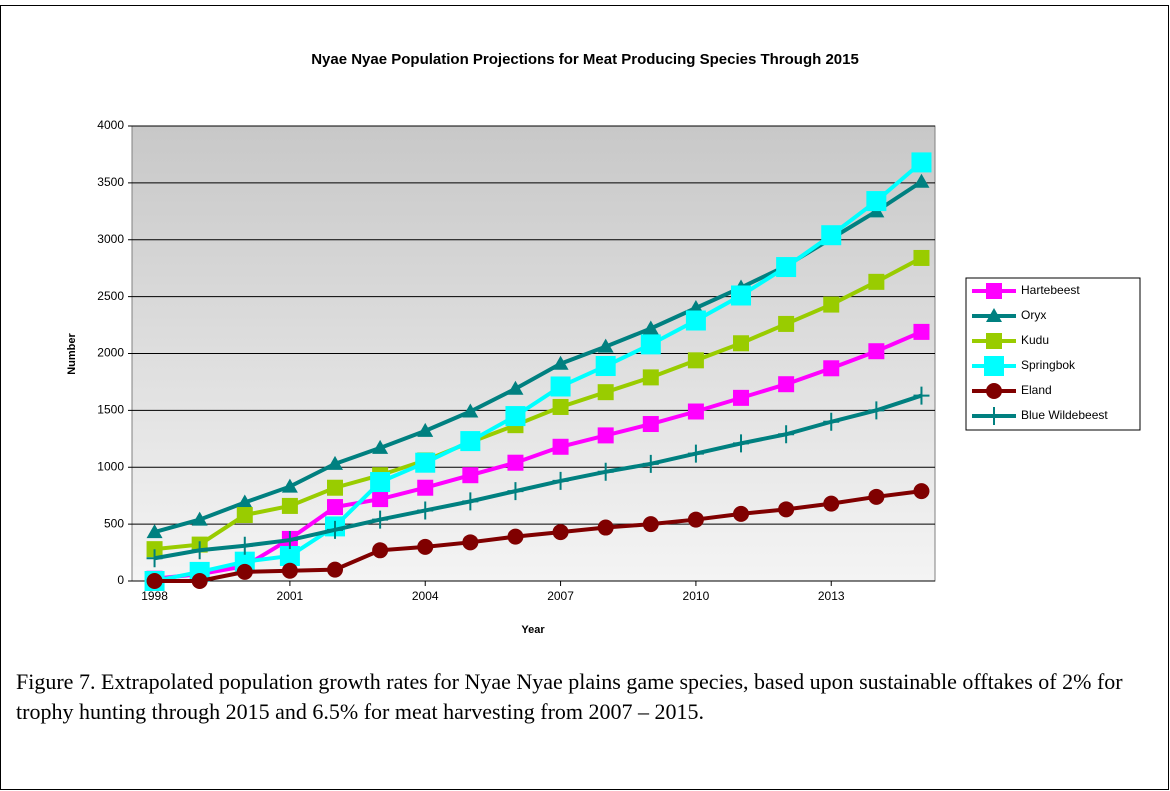  Describe the element at coordinates (1053, 354) in the screenshot. I see `legend` at that location.